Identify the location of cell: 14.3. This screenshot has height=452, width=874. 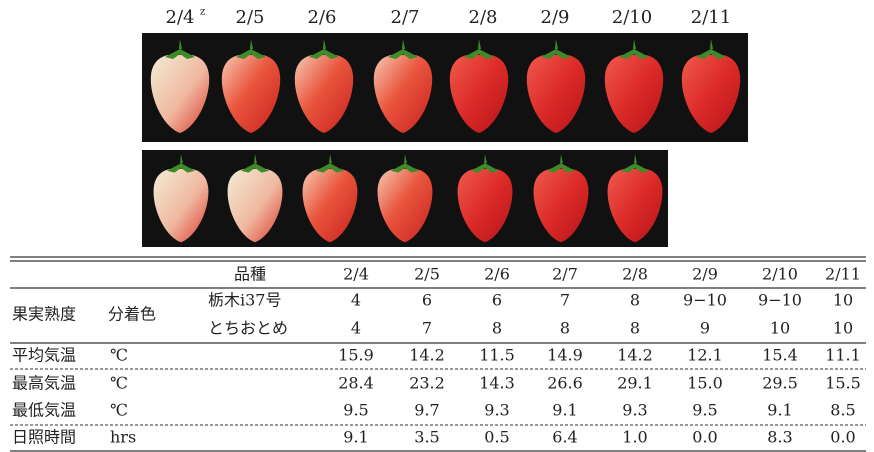
(497, 383).